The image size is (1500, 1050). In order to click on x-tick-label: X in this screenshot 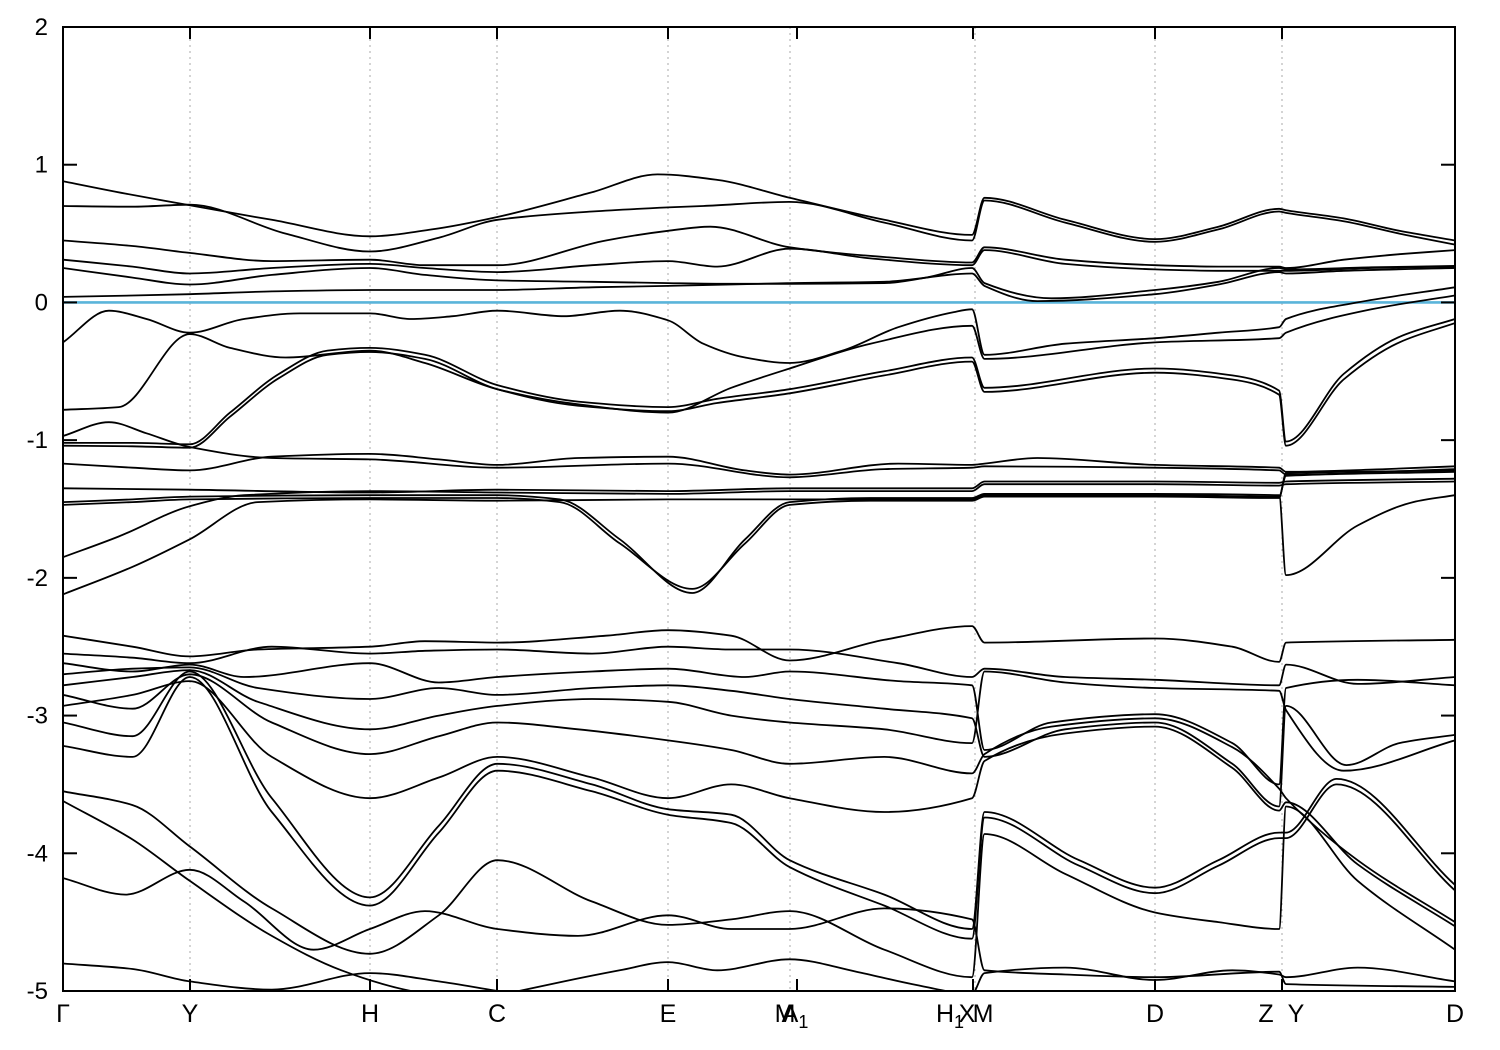, I will do `click(967, 1014)`.